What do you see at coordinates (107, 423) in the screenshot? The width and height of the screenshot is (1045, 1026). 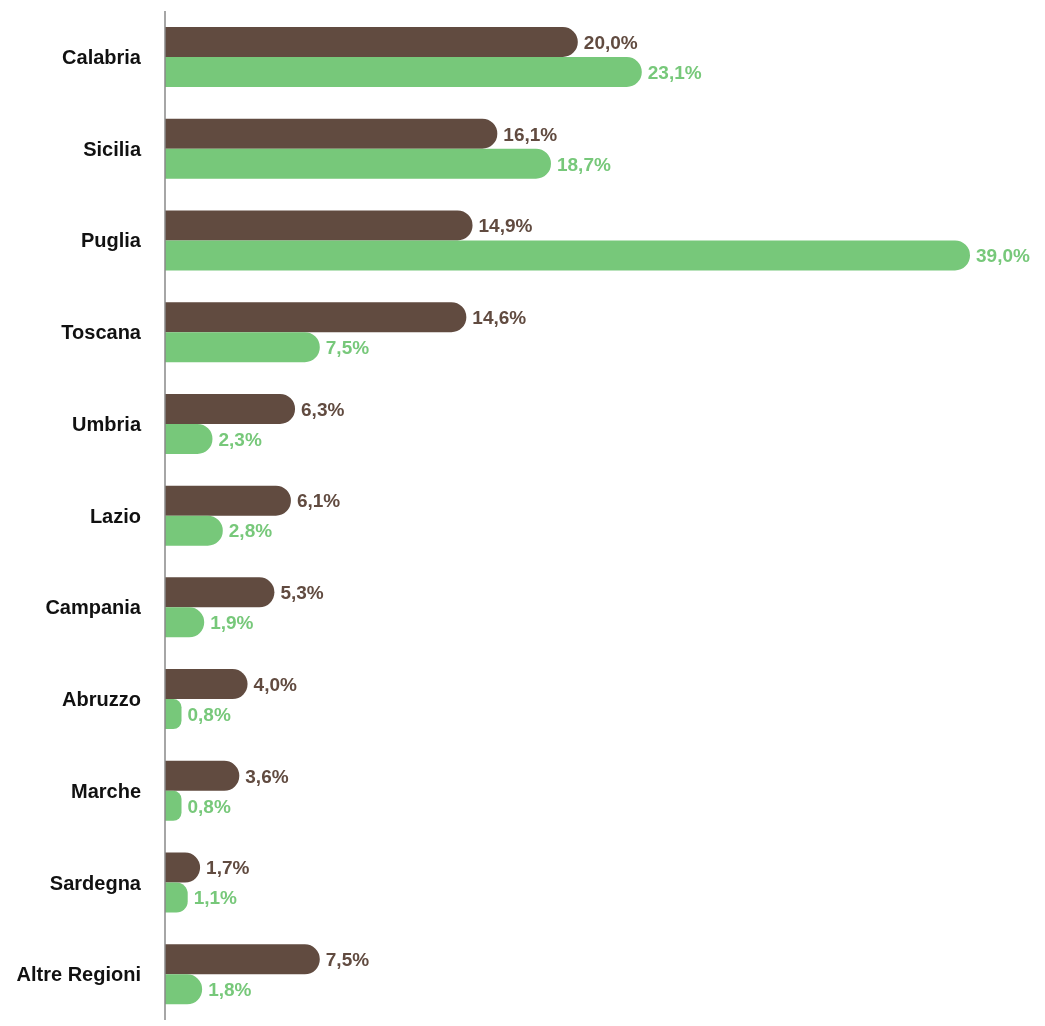 I see `y-tick-label: Umbria` at bounding box center [107, 423].